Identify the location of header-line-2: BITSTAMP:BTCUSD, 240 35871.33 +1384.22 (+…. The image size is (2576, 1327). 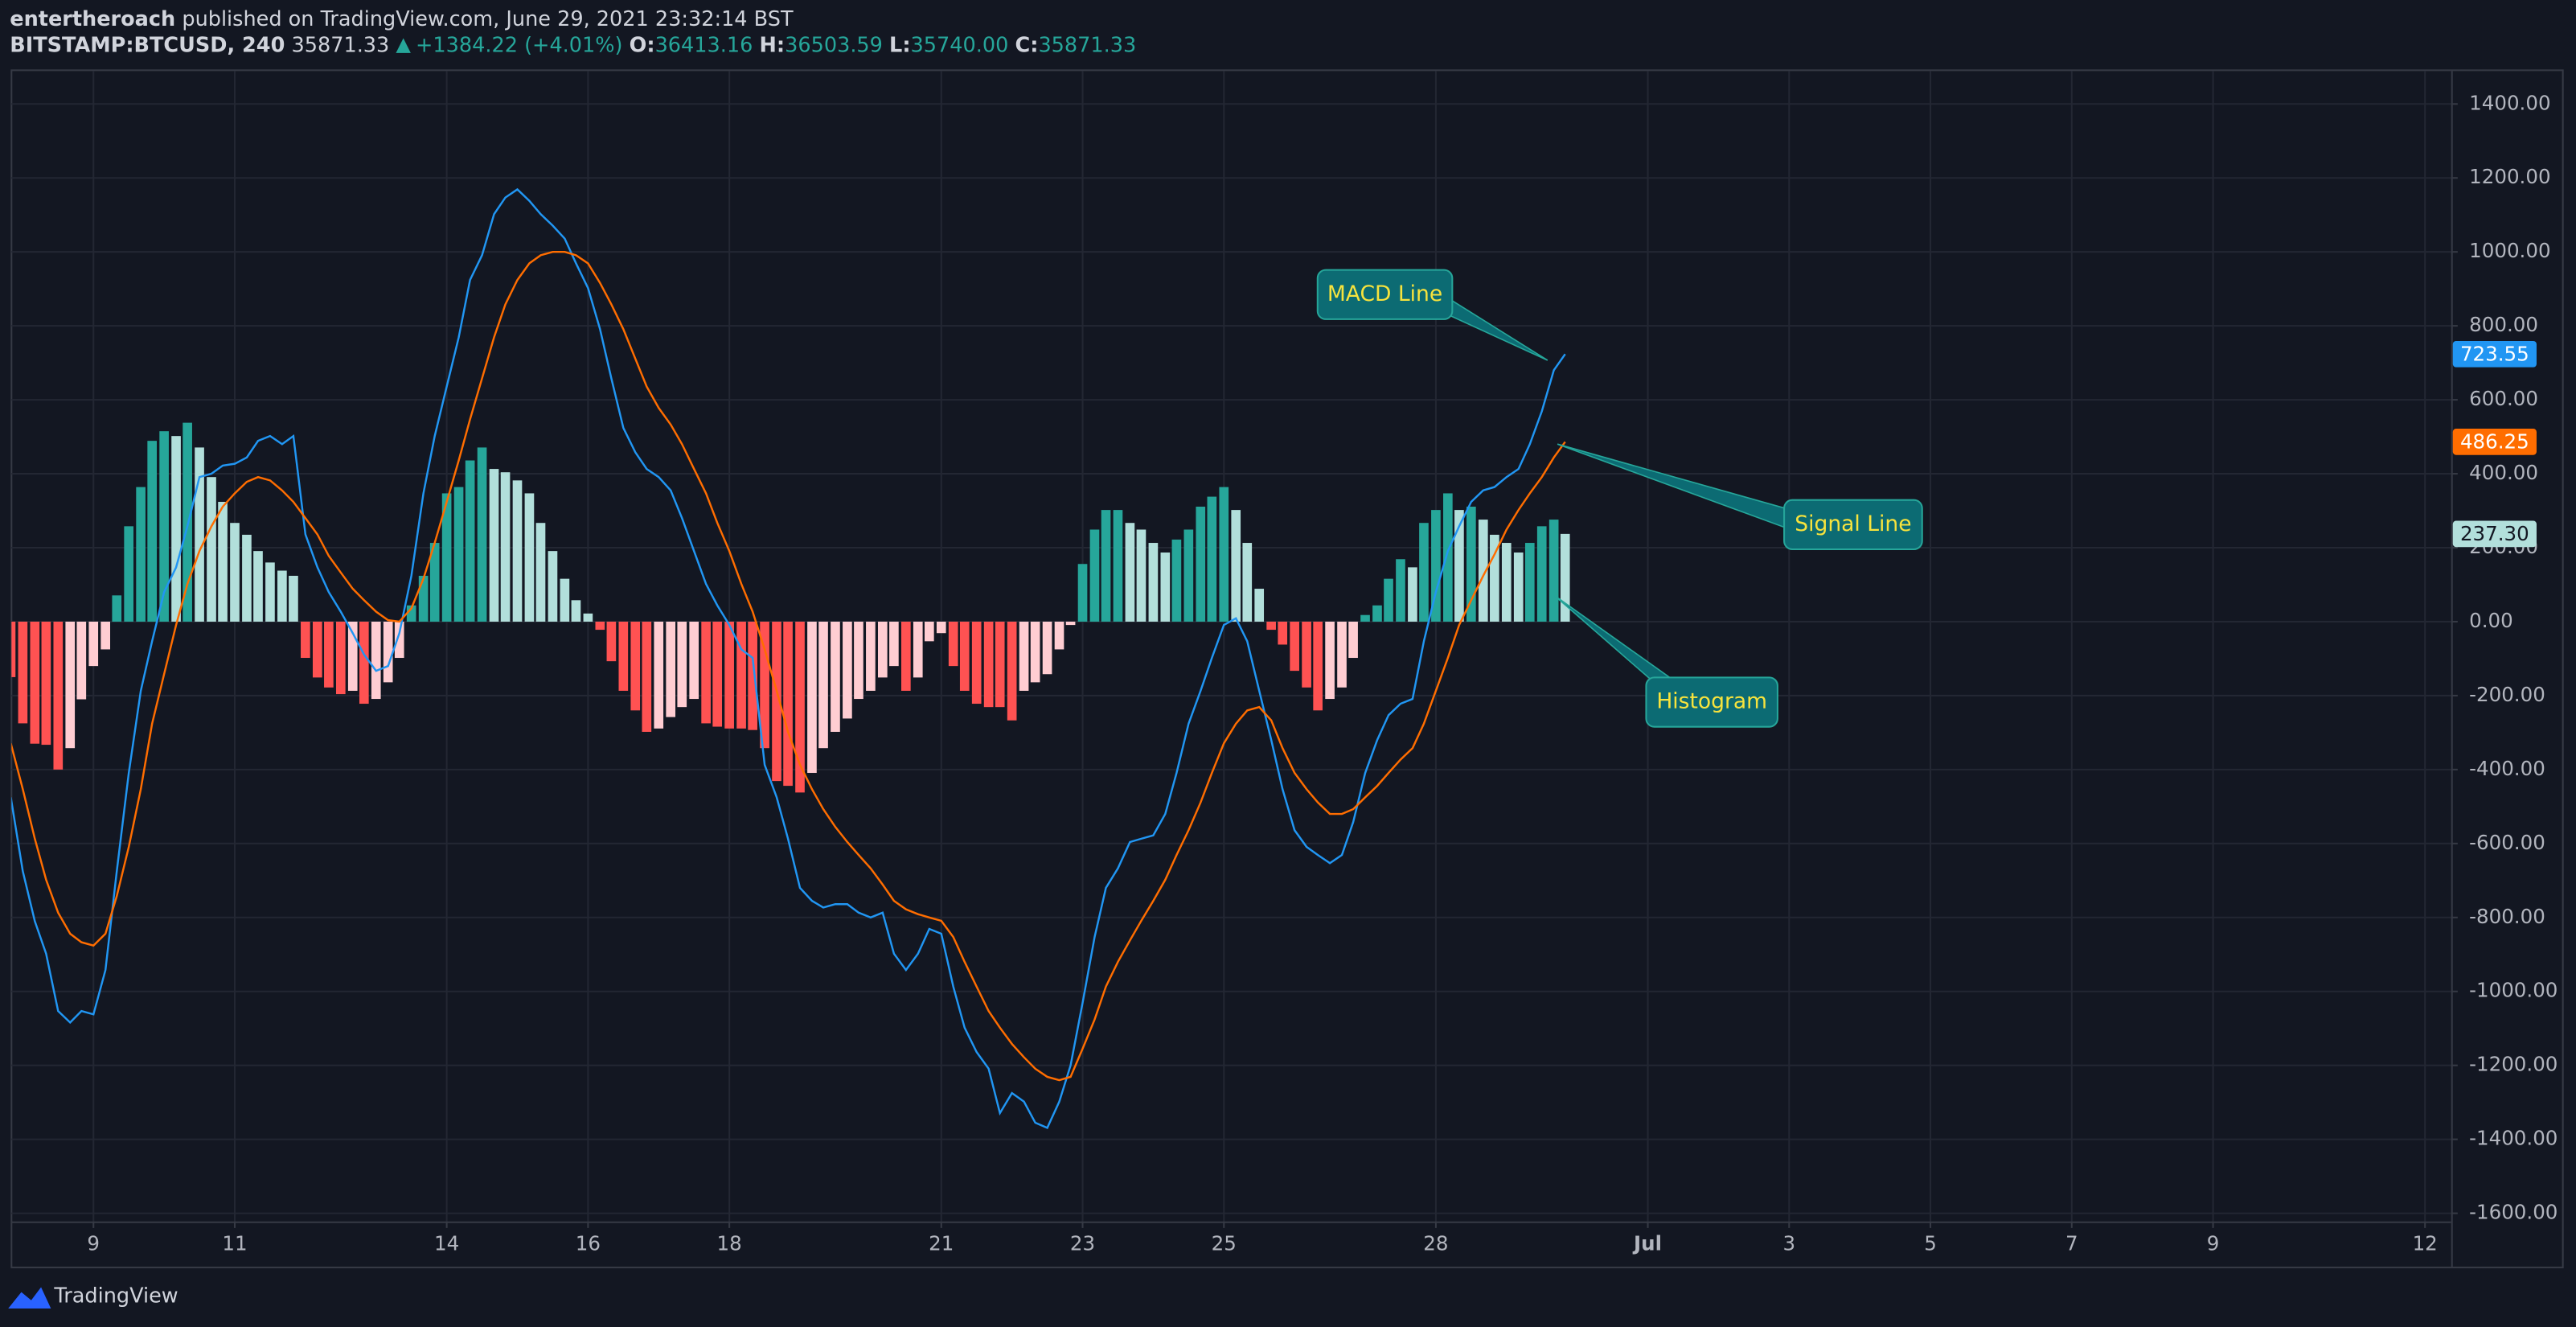
(573, 46).